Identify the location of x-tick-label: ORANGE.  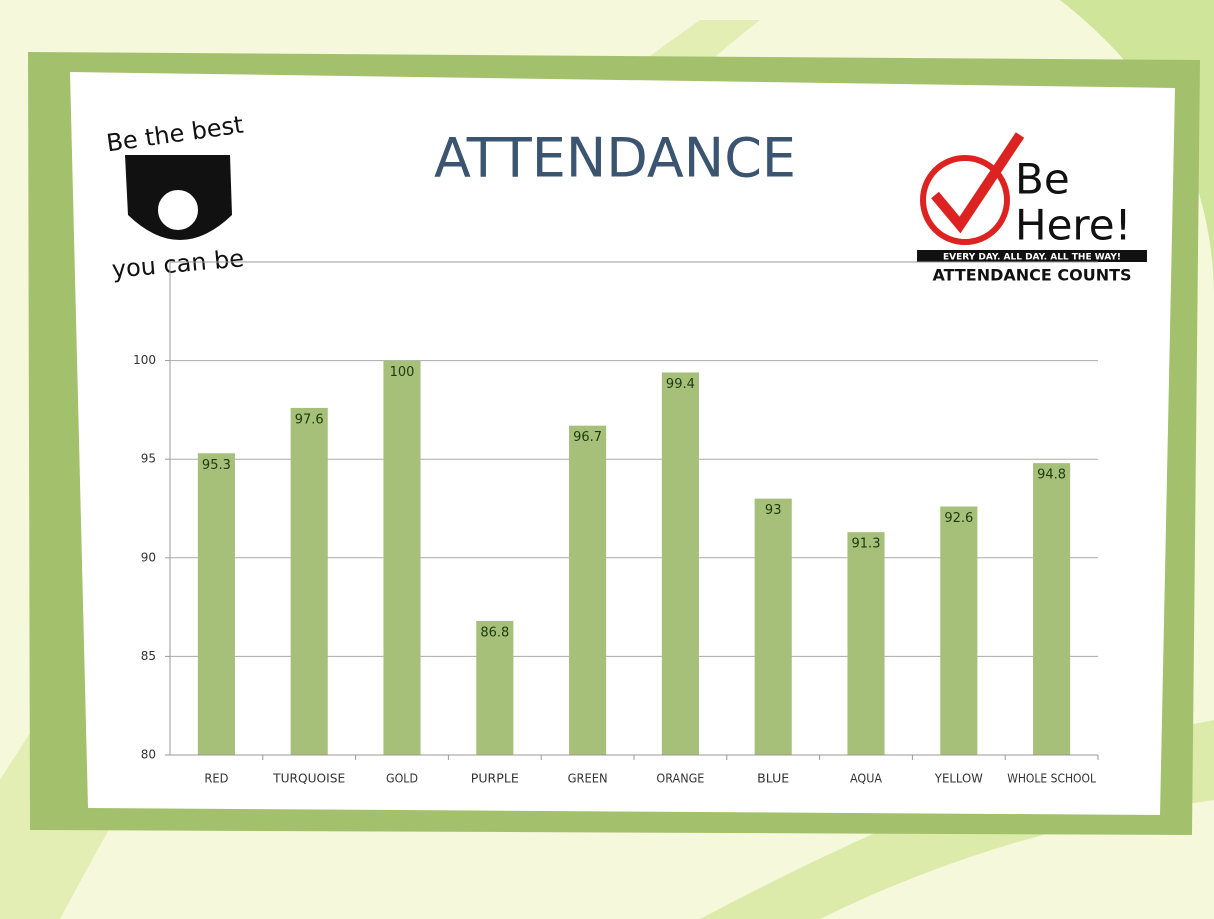
(680, 779).